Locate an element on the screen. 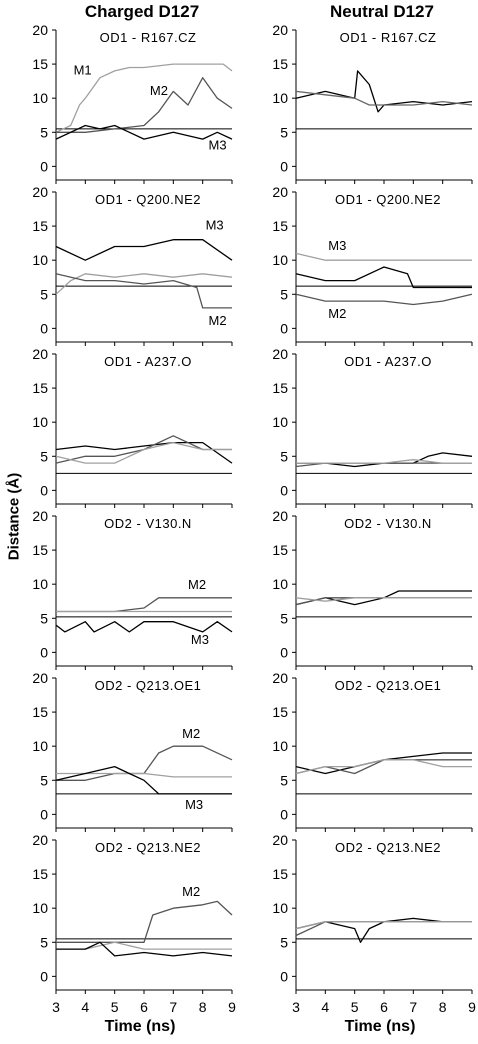 This screenshot has width=478, height=1044. column-title-charged: Charged D127 is located at coordinates (142, 11).